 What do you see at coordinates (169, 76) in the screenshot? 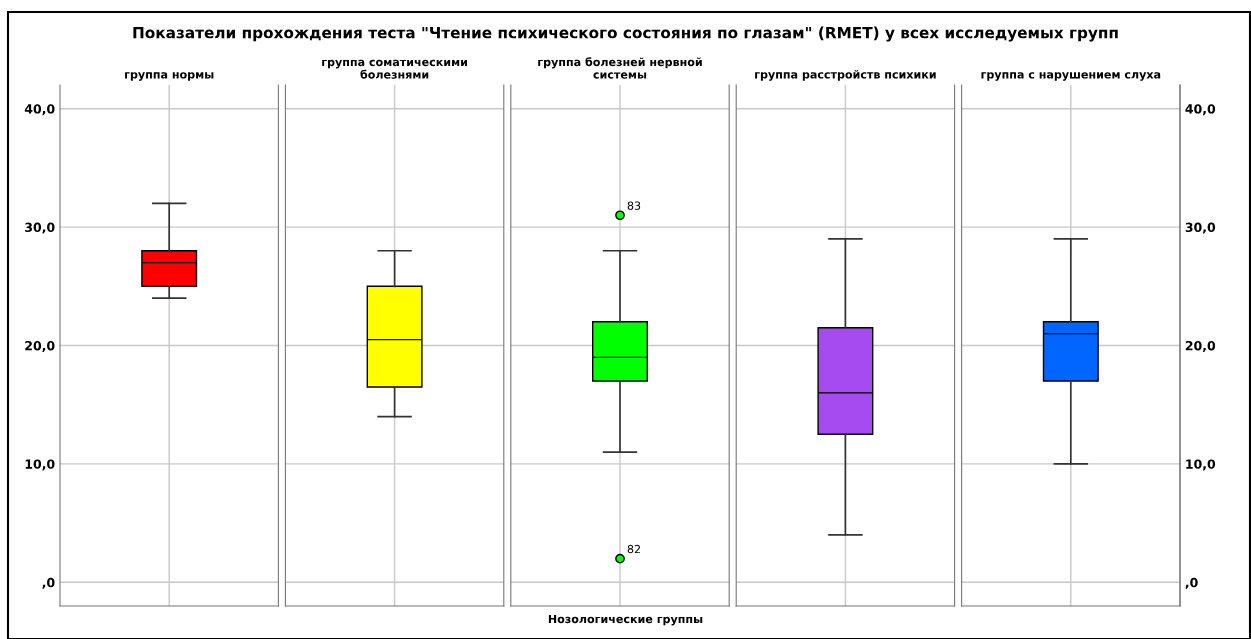
I see `x-tick-label: группа нормы` at bounding box center [169, 76].